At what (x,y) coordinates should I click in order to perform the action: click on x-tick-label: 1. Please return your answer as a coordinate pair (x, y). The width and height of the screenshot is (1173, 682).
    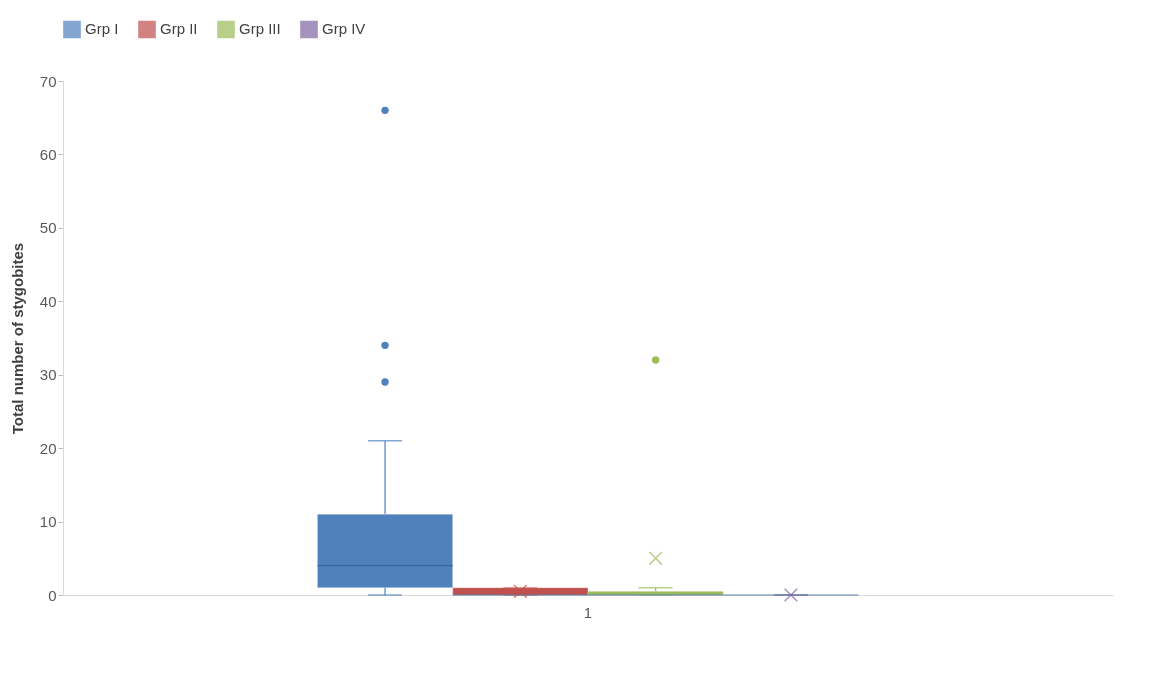
    Looking at the image, I should click on (588, 612).